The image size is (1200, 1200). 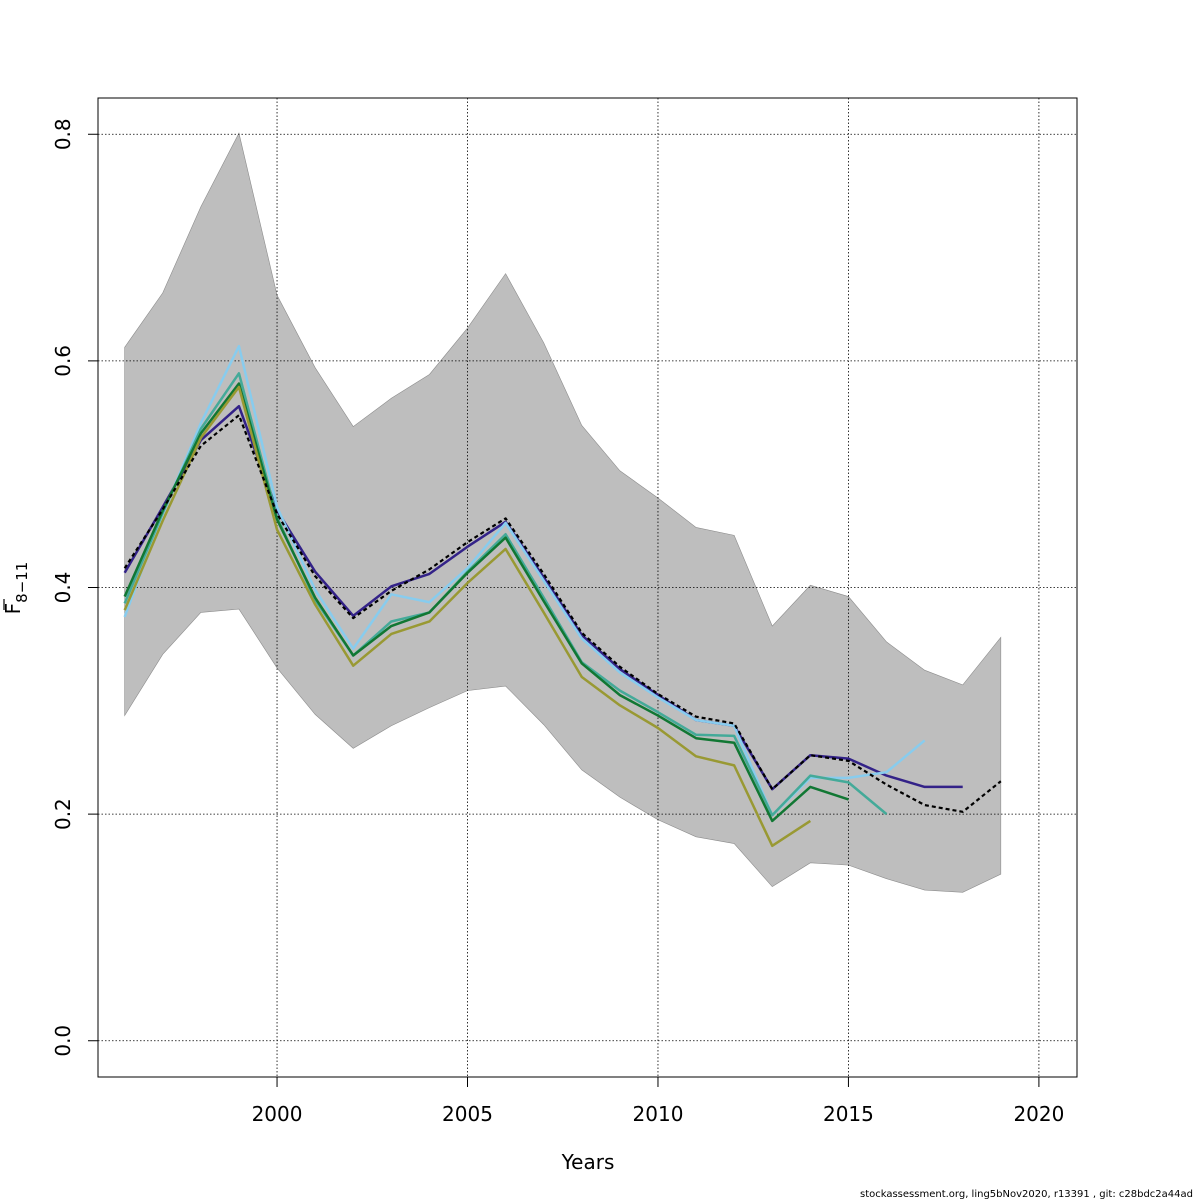 I want to click on y-tick-label: 0.0, so click(x=63, y=1041).